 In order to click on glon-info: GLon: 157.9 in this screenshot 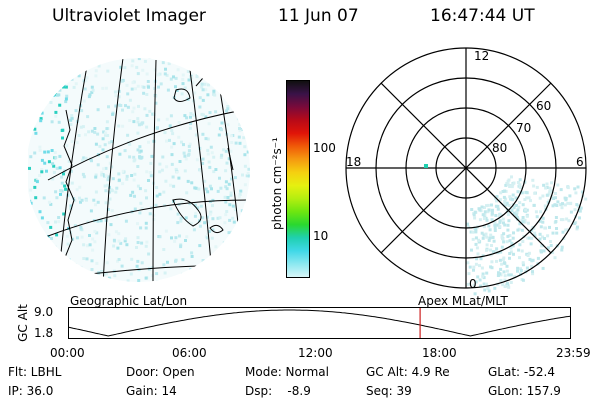, I will do `click(524, 391)`.